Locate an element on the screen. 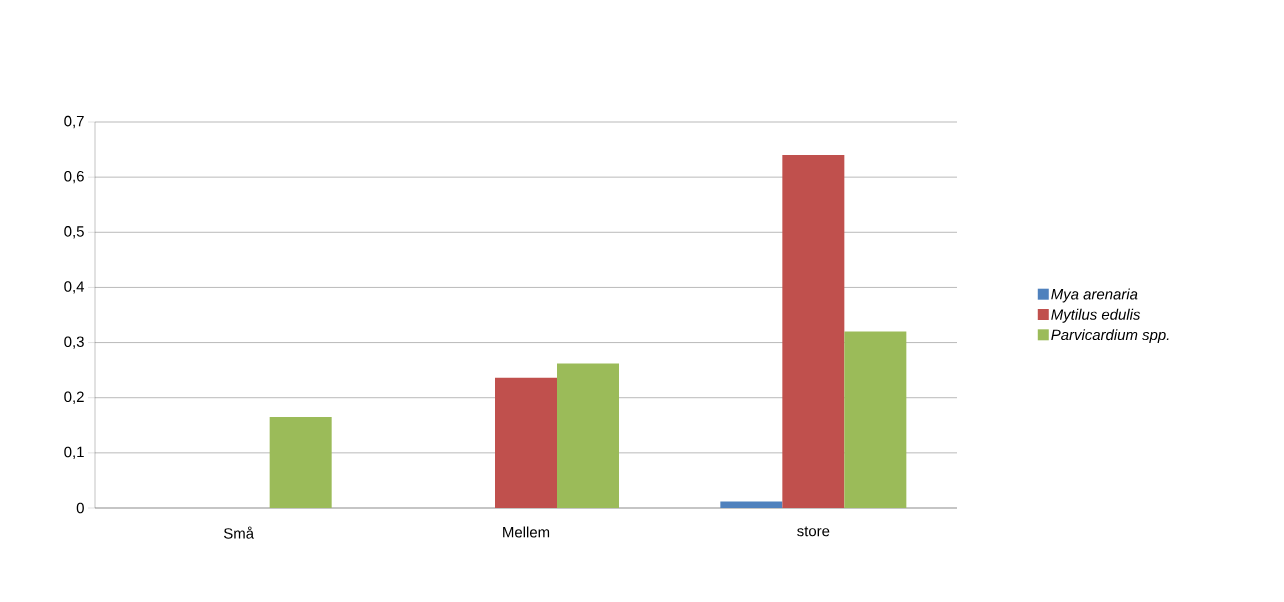 This screenshot has width=1284, height=602. x-tick-label: store is located at coordinates (813, 531).